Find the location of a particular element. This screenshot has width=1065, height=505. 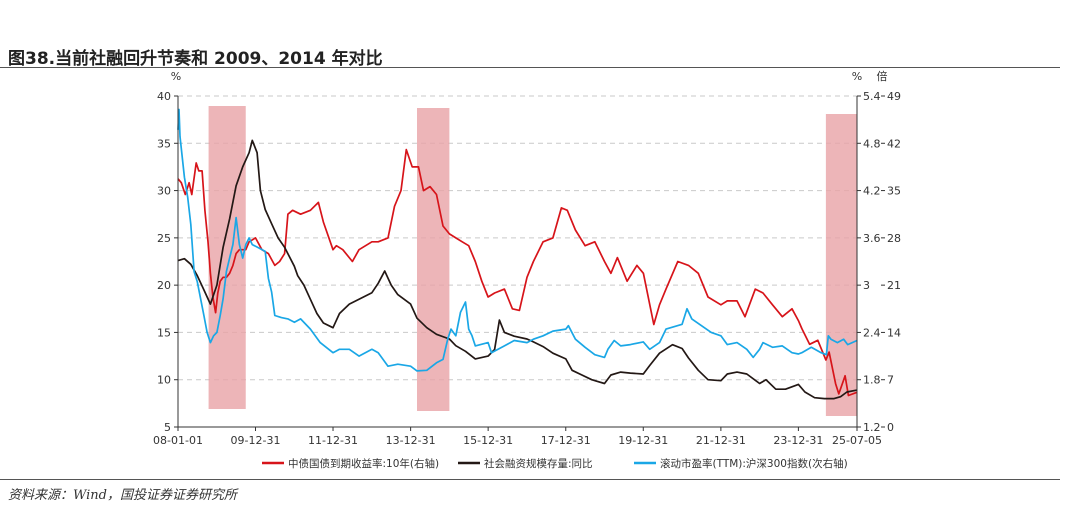

left-tick-label: 35 is located at coordinates (164, 143).